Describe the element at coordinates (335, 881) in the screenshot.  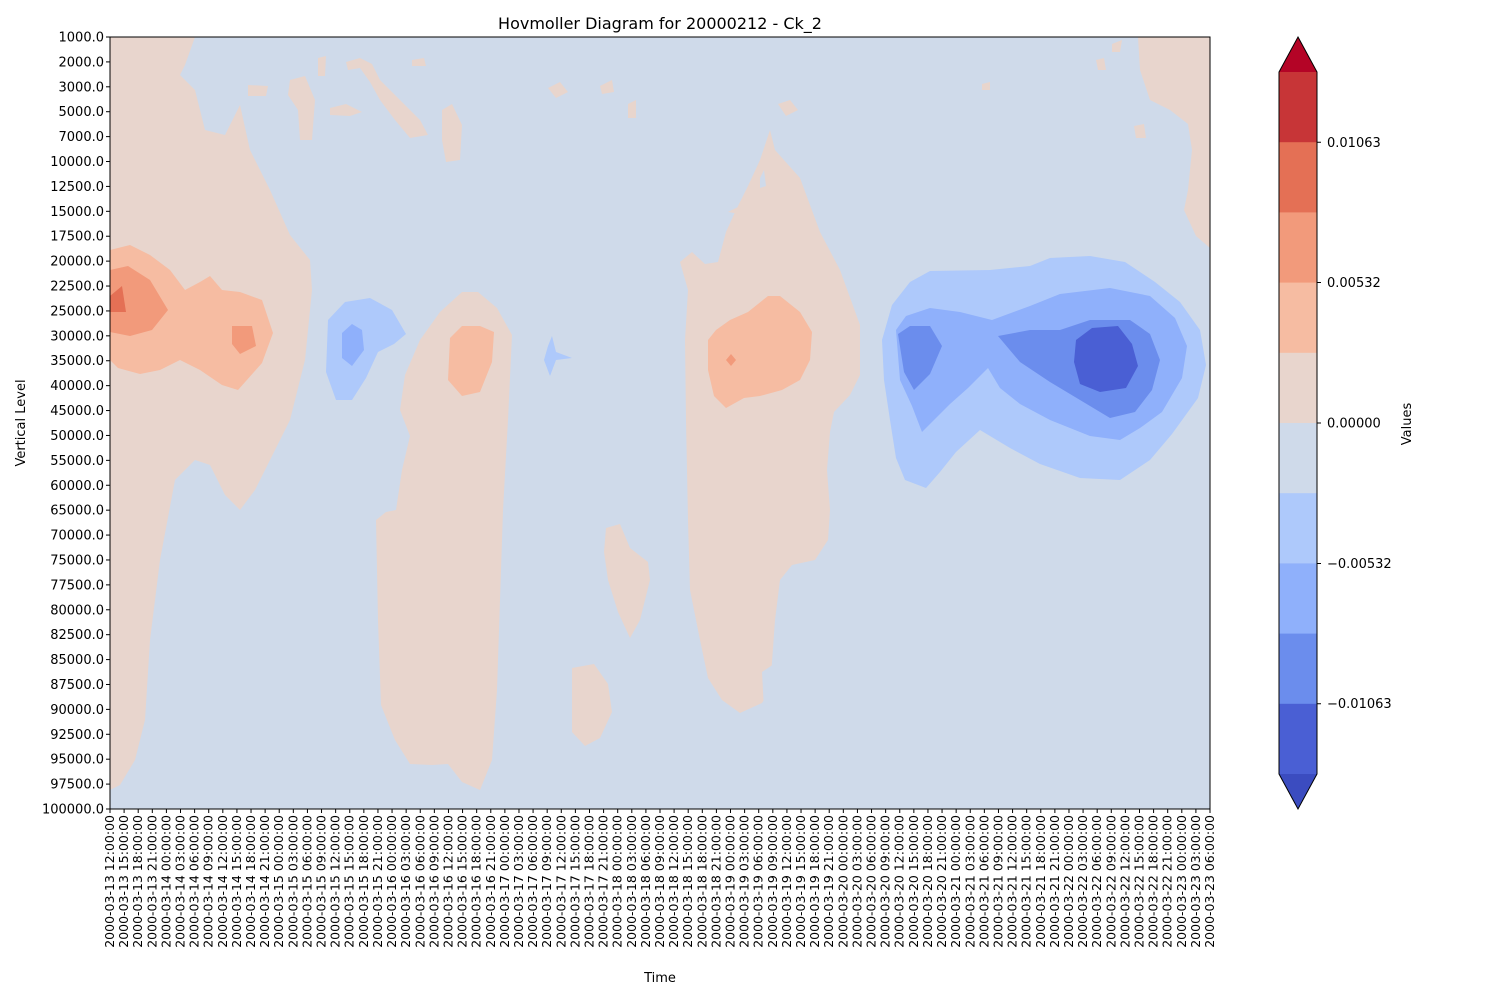
I see `x-tick-label: 2000-03-15 12:00:00` at that location.